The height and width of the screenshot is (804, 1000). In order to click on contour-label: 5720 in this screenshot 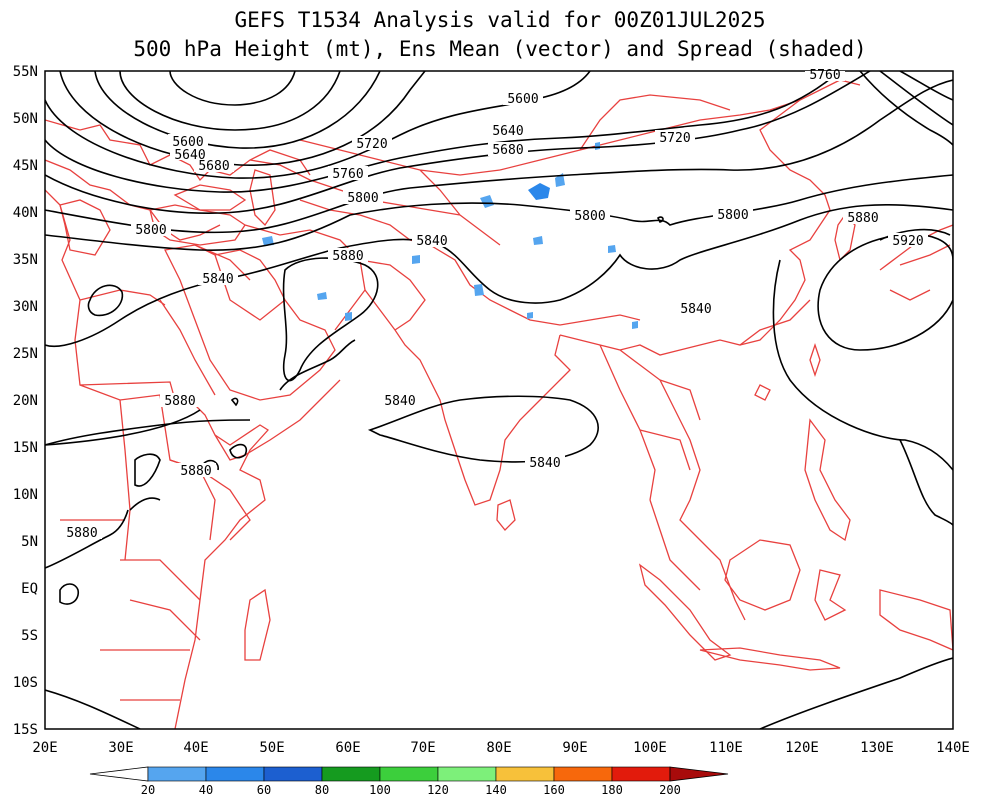, I will do `click(372, 144)`.